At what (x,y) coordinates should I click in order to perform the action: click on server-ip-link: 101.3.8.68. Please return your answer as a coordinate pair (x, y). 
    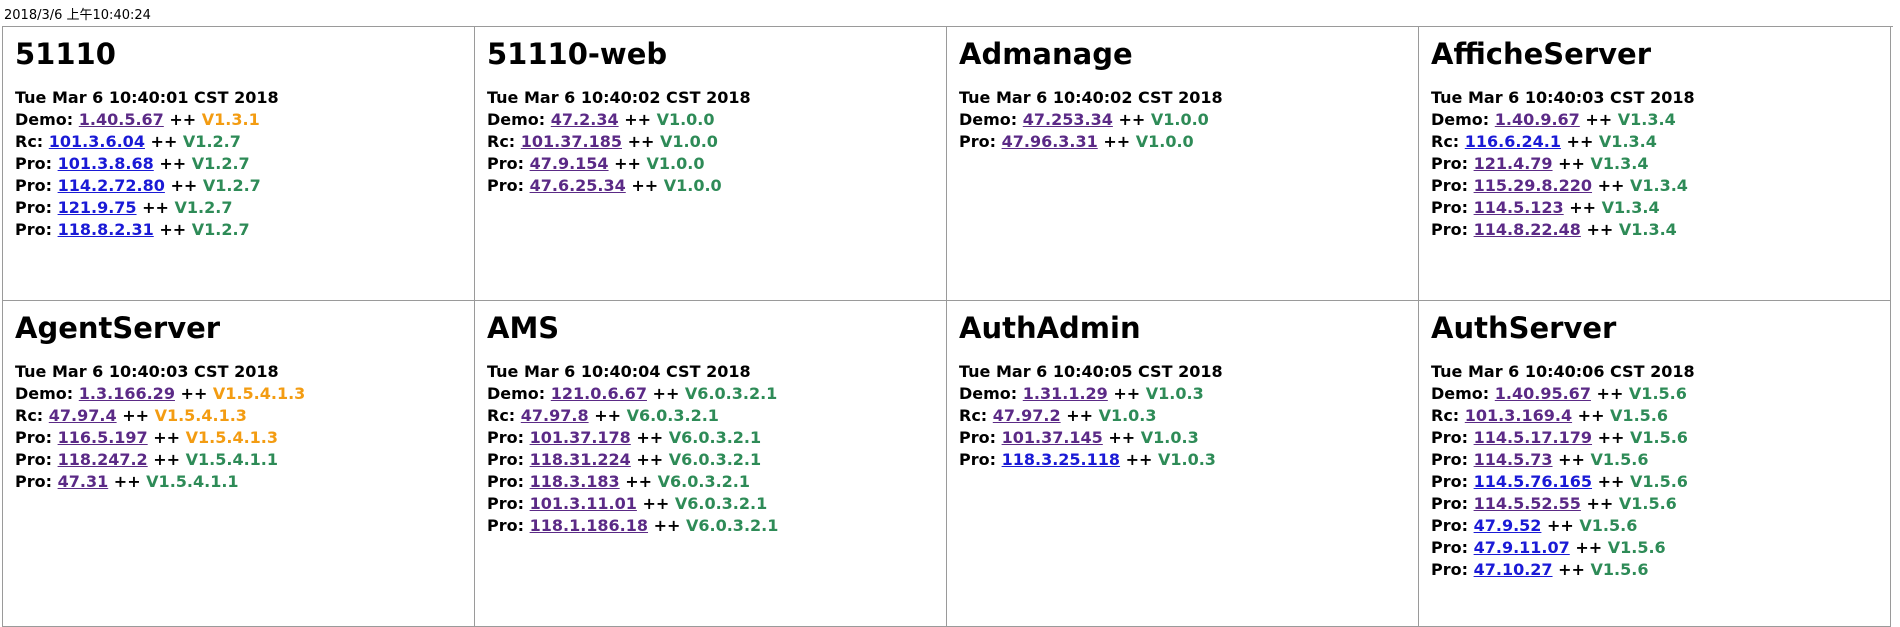
    Looking at the image, I should click on (105, 163).